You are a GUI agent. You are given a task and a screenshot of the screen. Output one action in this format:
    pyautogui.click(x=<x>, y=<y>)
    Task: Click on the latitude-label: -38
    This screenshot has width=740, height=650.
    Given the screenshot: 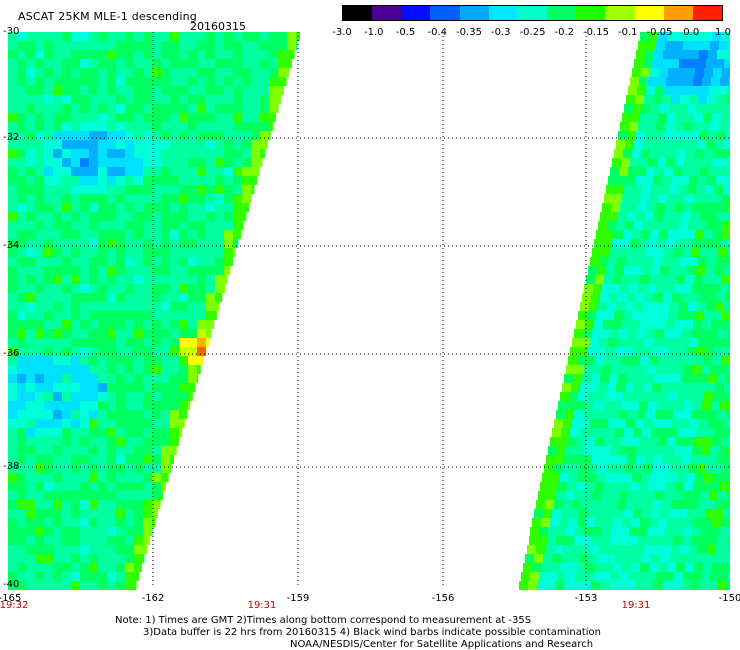 What is the action you would take?
    pyautogui.click(x=11, y=466)
    